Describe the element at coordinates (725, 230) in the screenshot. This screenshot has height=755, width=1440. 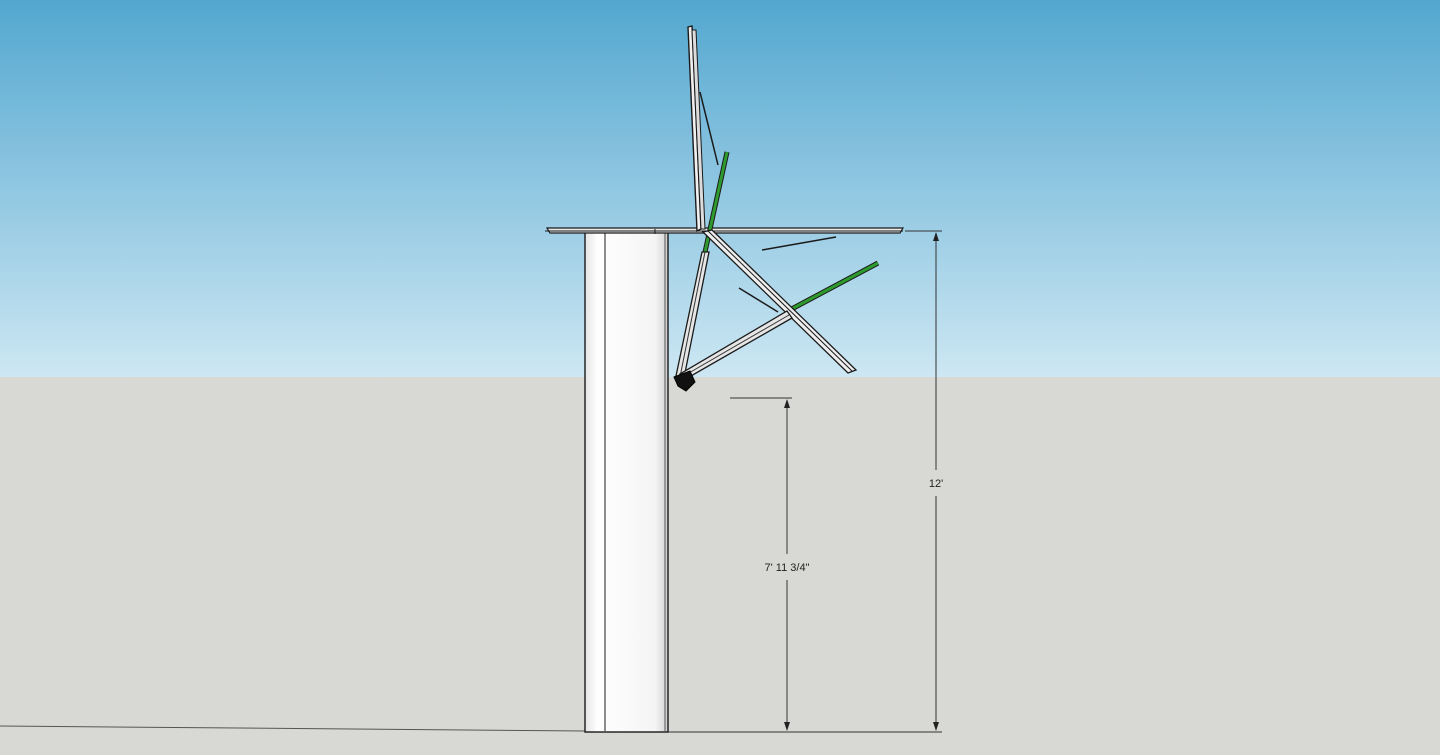
I see `top-plate` at that location.